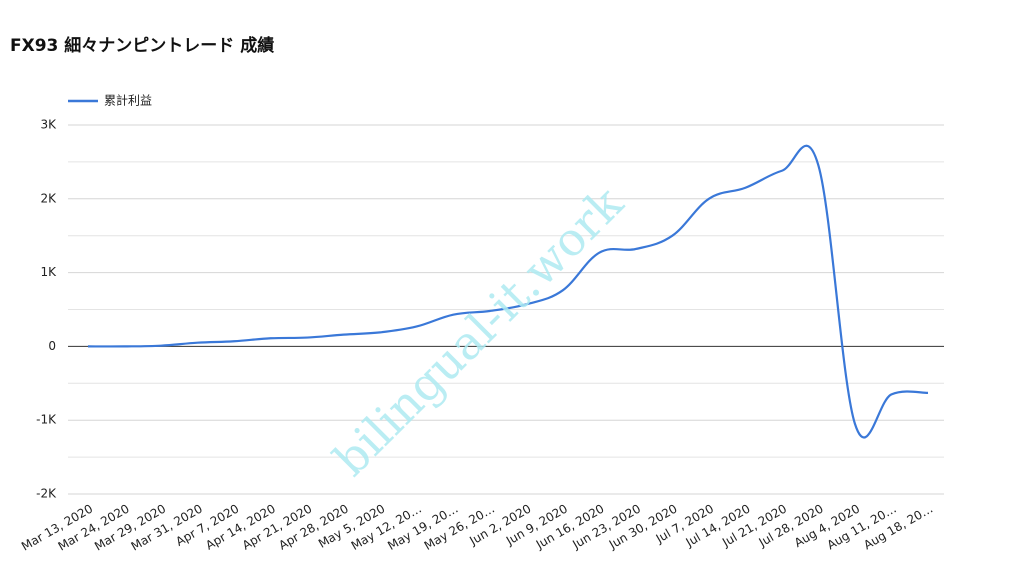  What do you see at coordinates (46, 494) in the screenshot?
I see `y-tick-label: -2K` at bounding box center [46, 494].